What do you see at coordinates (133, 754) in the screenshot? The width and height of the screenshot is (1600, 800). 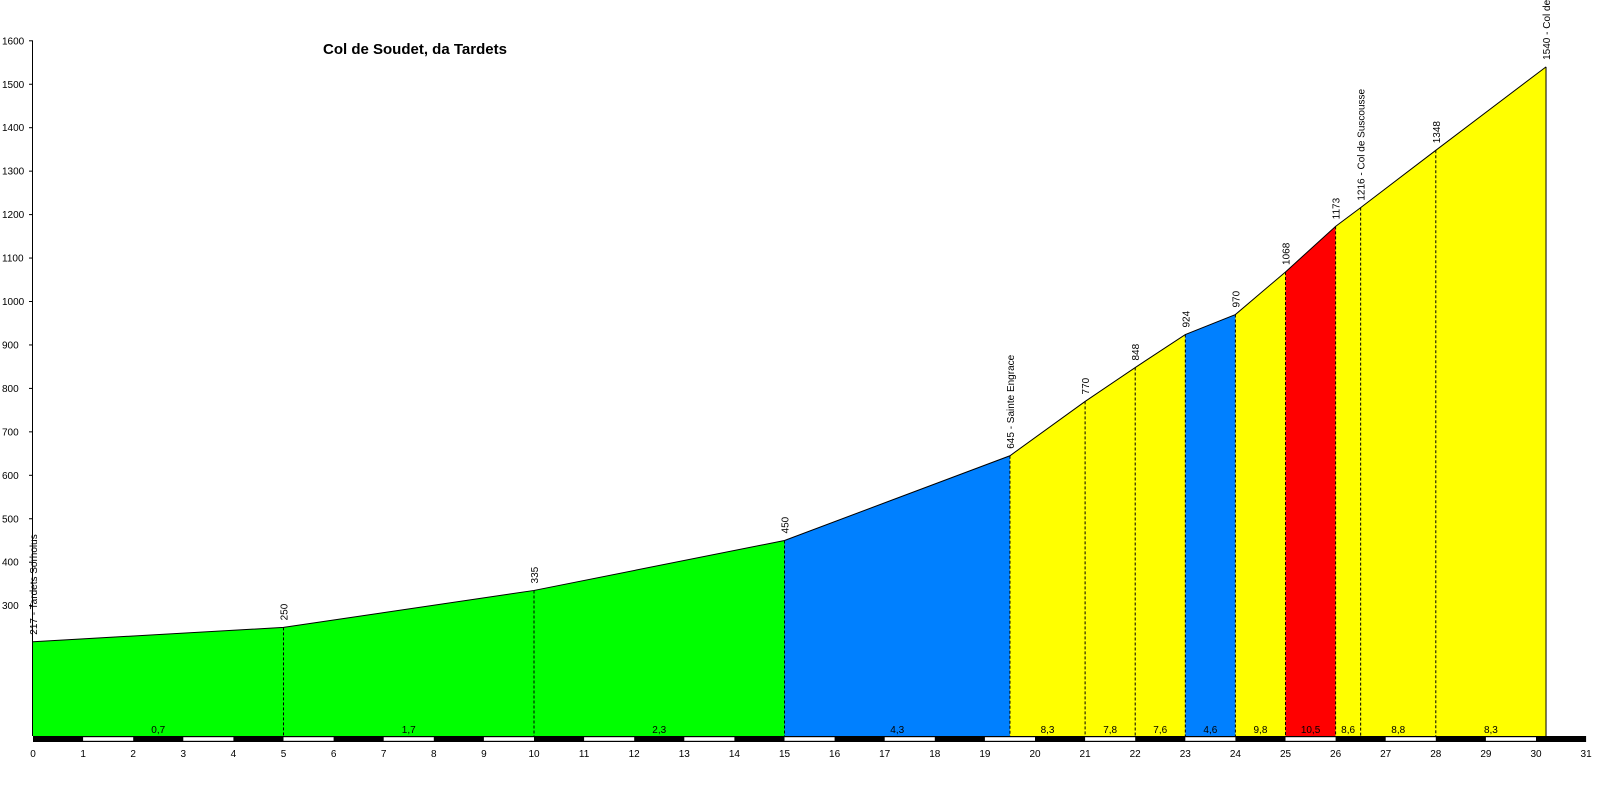 I see `x-tick-label: 2` at bounding box center [133, 754].